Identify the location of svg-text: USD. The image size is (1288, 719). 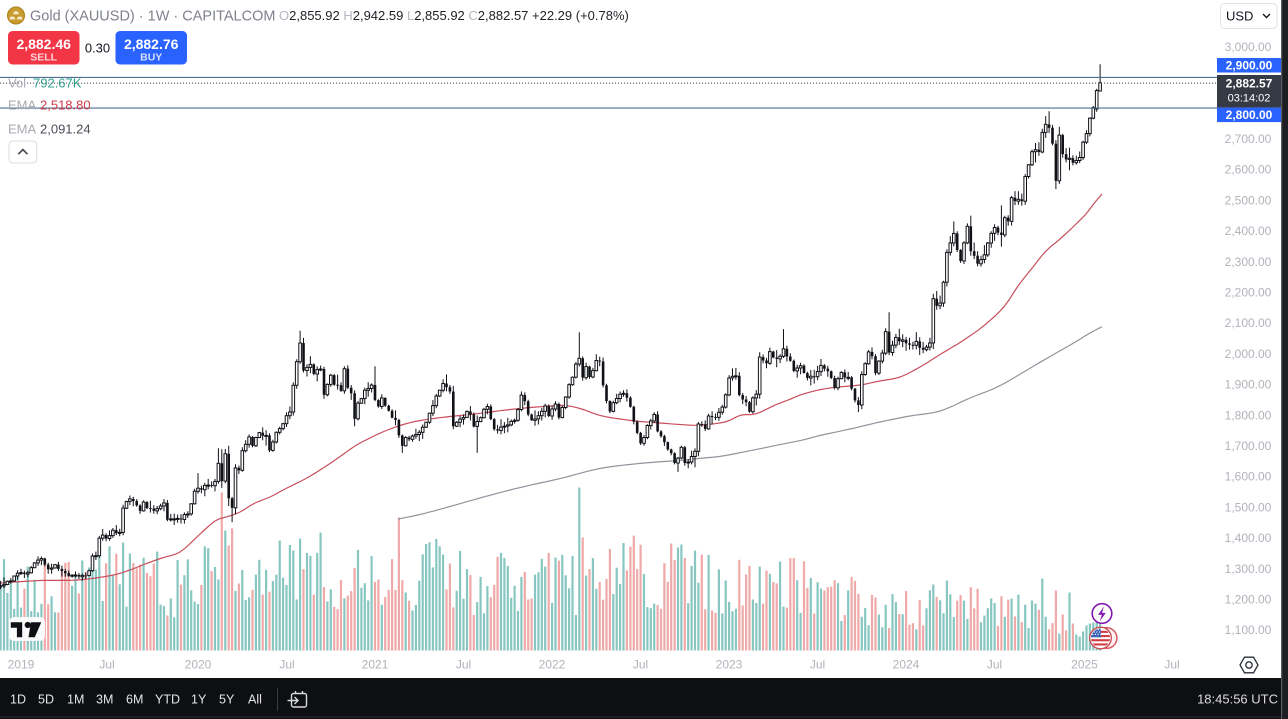
(1239, 16).